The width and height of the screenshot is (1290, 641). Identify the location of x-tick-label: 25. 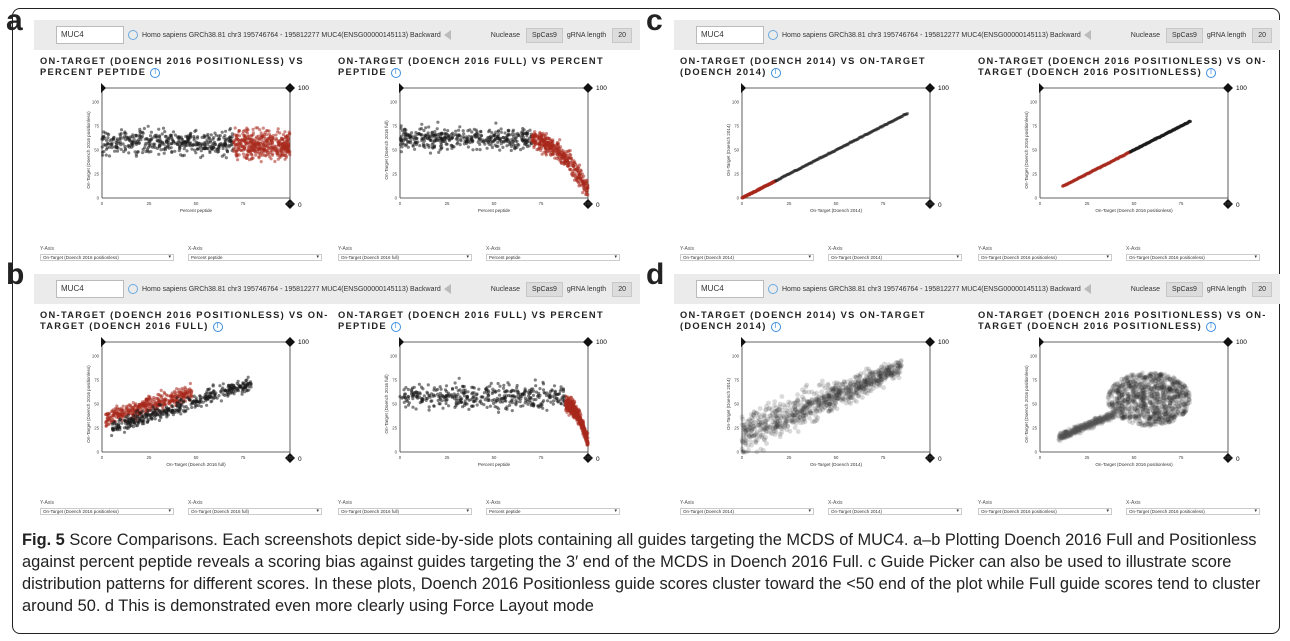
(149, 457).